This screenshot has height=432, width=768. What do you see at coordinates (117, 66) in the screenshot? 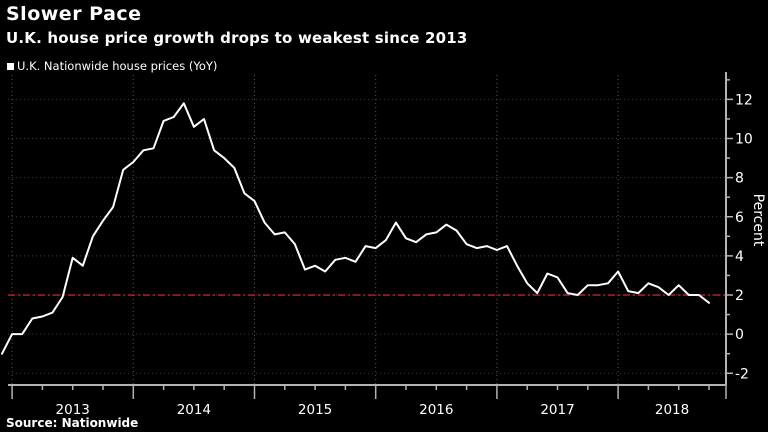
I see `legend-label: U.K. Nationwide house prices (YoY)` at bounding box center [117, 66].